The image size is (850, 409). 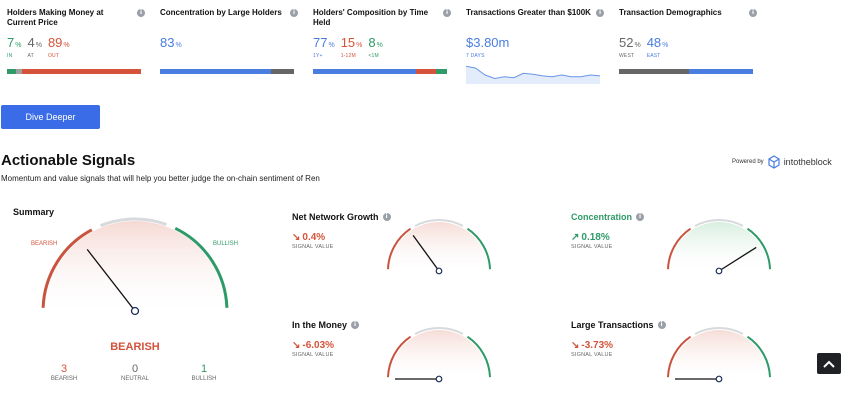 I want to click on metric-title: Holders Making Money at Current Price, so click(x=55, y=17).